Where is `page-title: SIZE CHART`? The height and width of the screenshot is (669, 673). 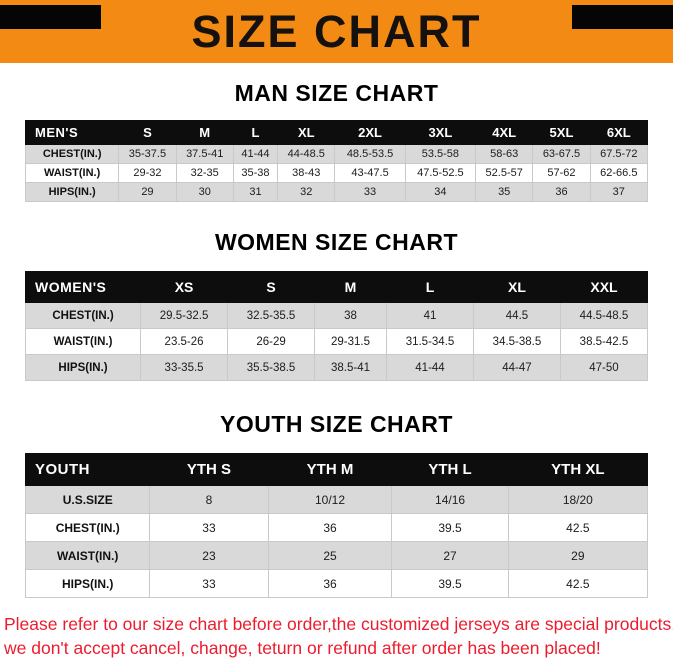 page-title: SIZE CHART is located at coordinates (336, 31).